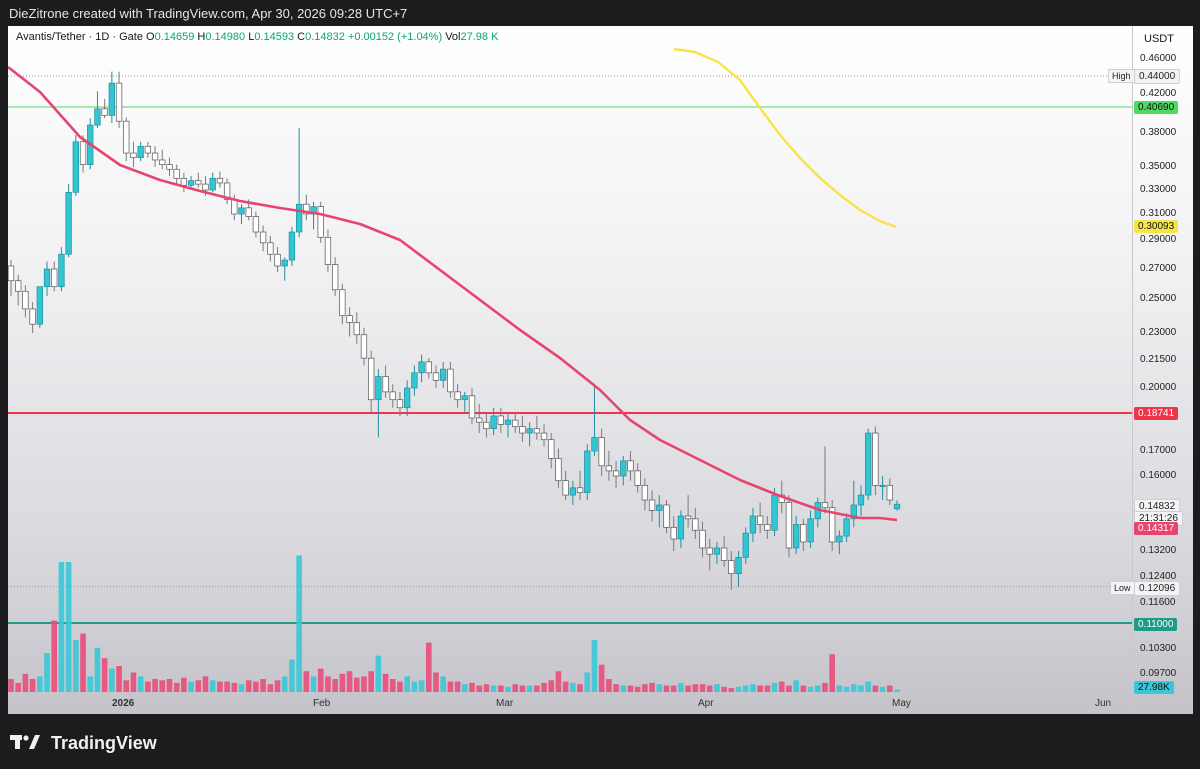  I want to click on price-tick: 0.46000, so click(1158, 58).